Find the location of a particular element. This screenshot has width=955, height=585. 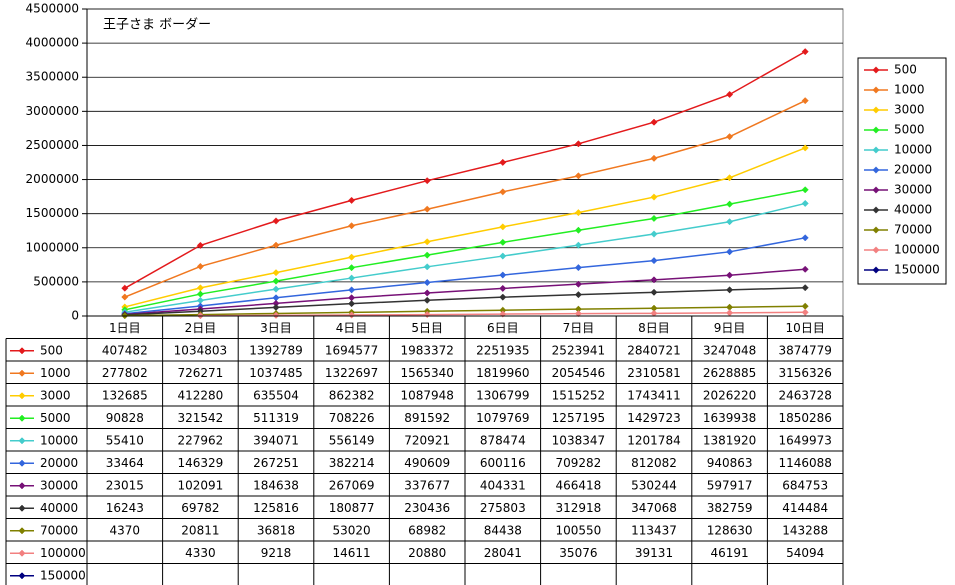

data-label: 878474 is located at coordinates (503, 440).